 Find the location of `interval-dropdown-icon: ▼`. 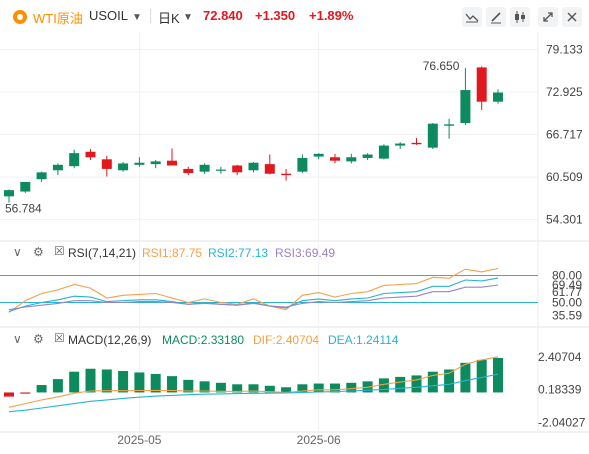

interval-dropdown-icon: ▼ is located at coordinates (188, 17).